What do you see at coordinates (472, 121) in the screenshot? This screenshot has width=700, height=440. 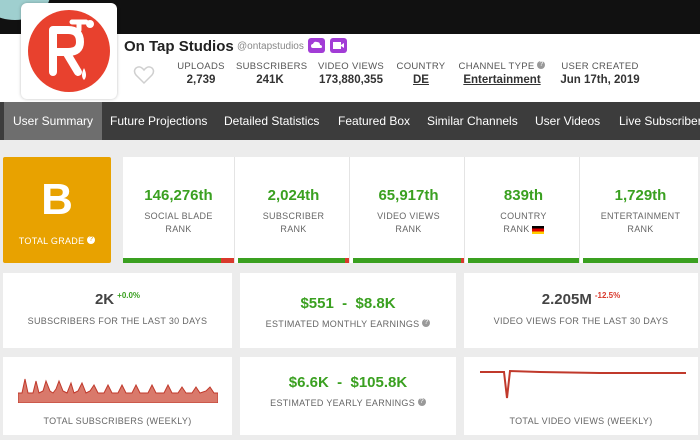 I see `tab-similar-channels: Similar Channels` at bounding box center [472, 121].